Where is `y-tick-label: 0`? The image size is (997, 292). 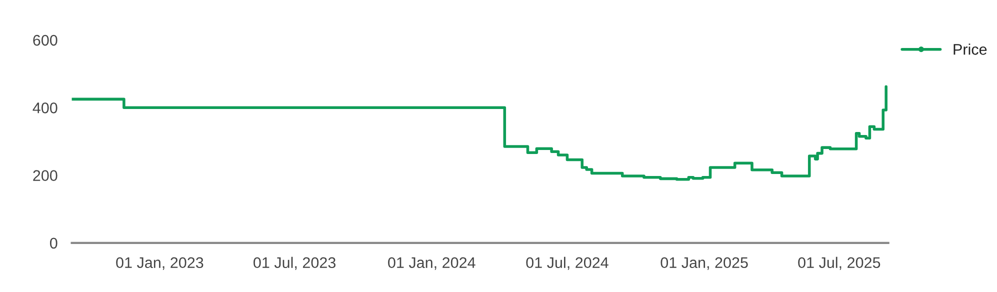
y-tick-label: 0 is located at coordinates (54, 243).